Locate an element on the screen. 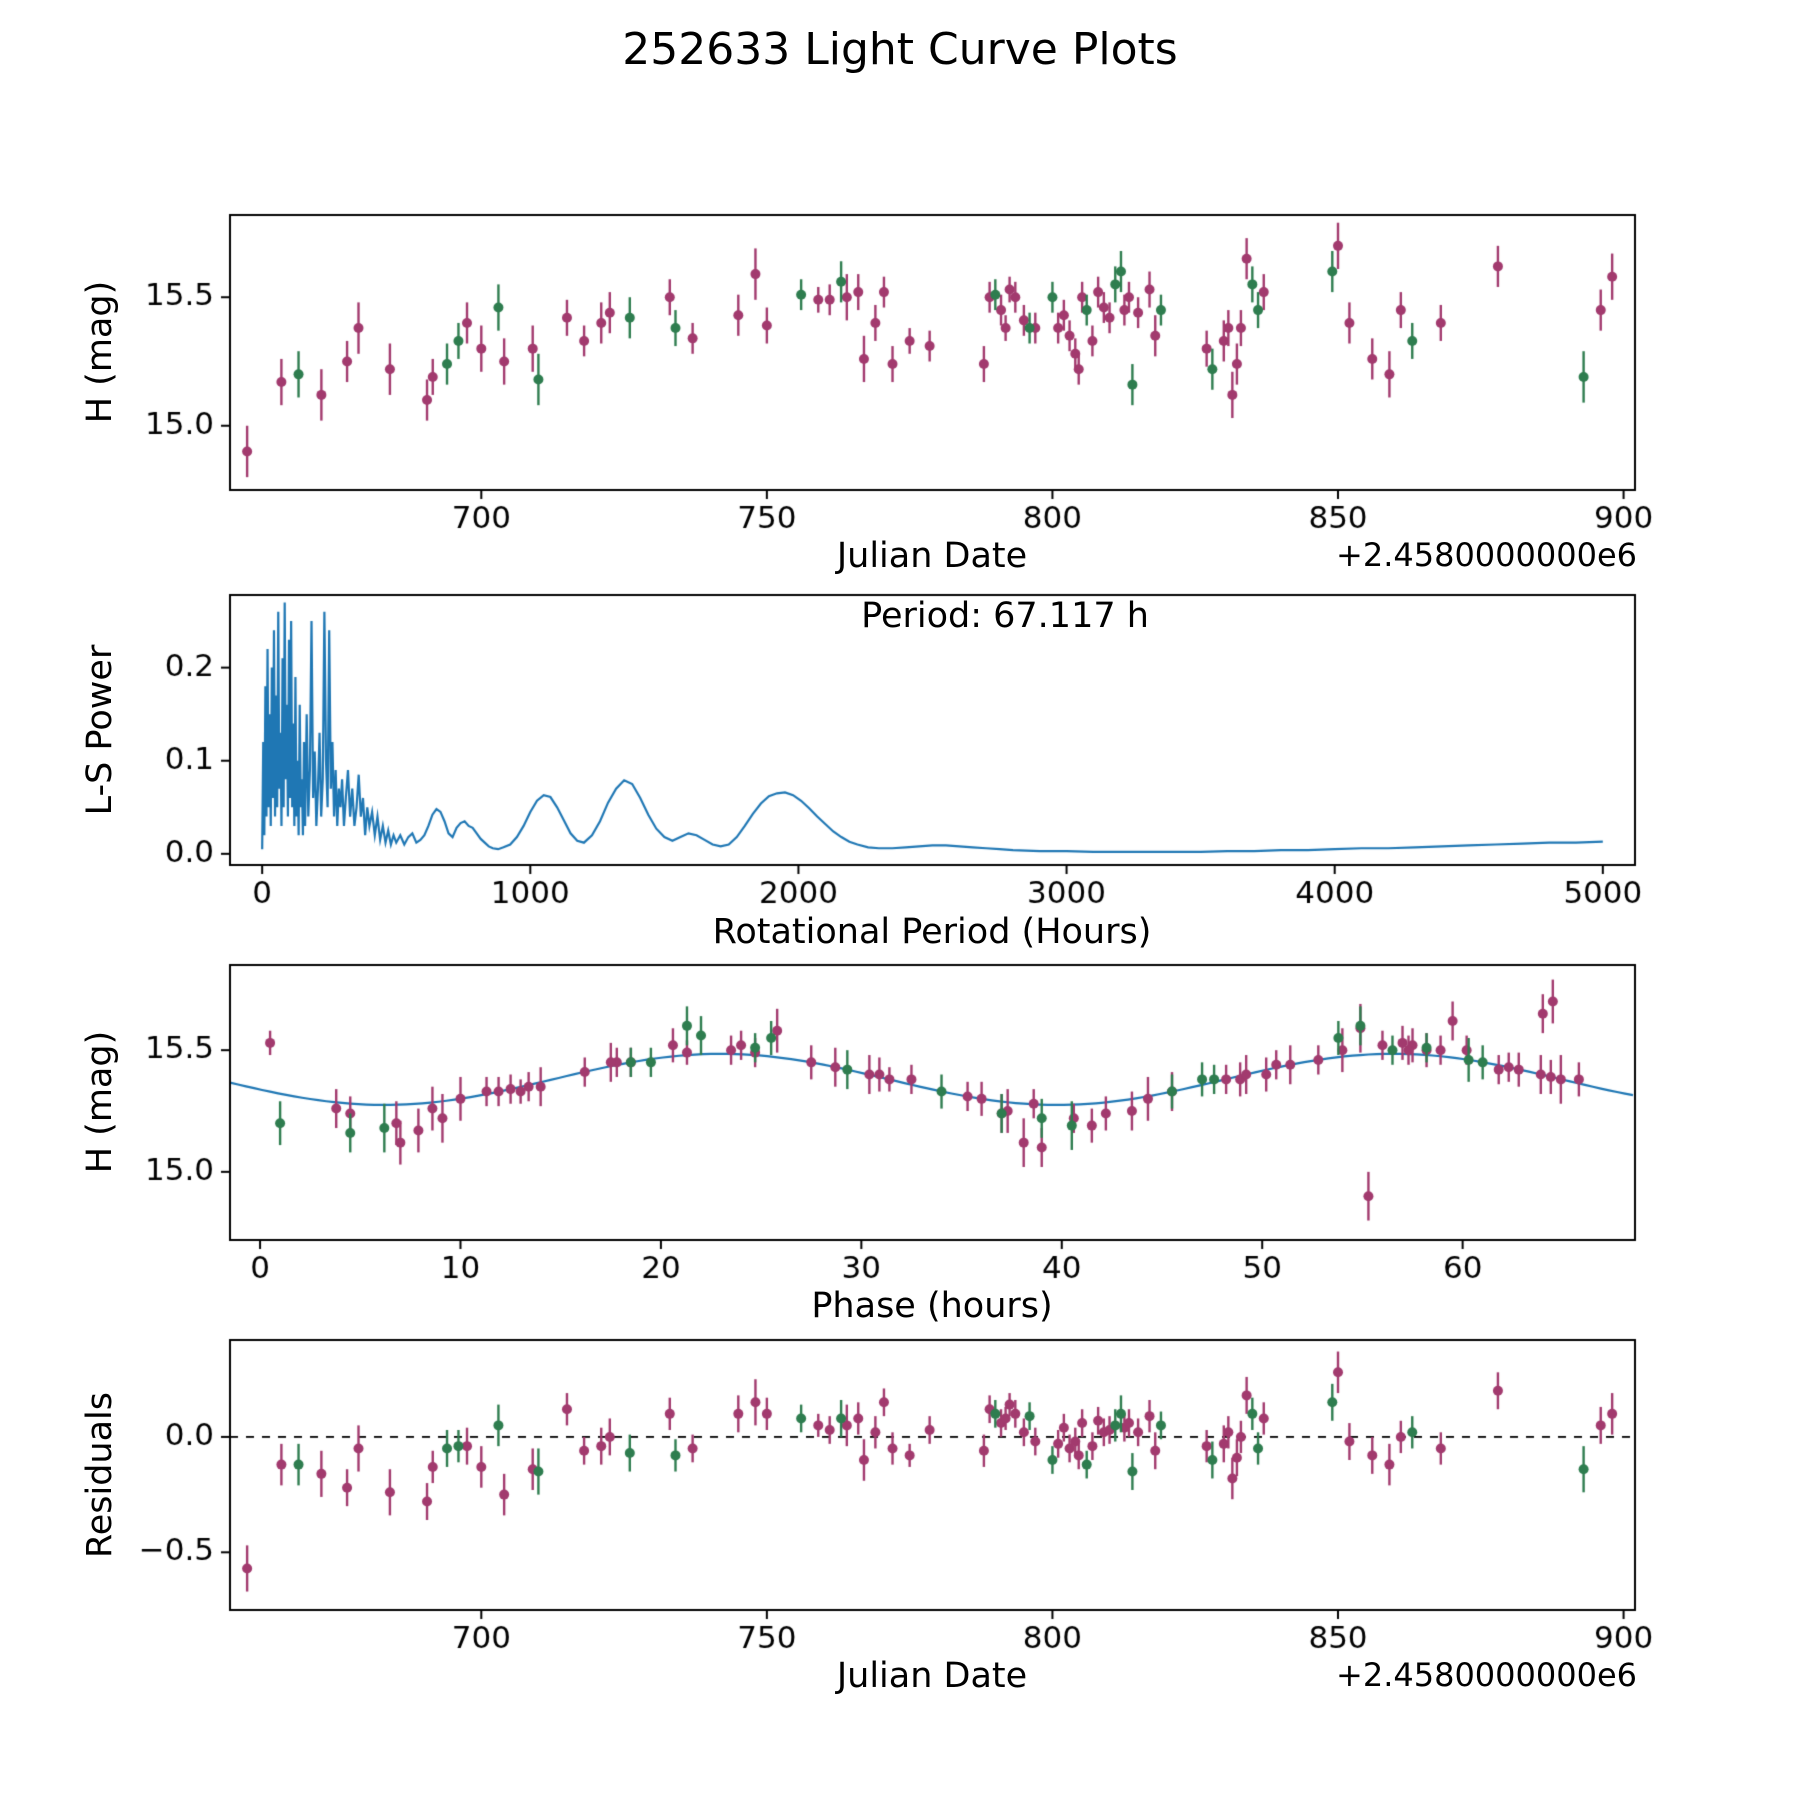 The width and height of the screenshot is (1800, 1800). periodogram-y-axis-label: L-S Power is located at coordinates (100, 730).